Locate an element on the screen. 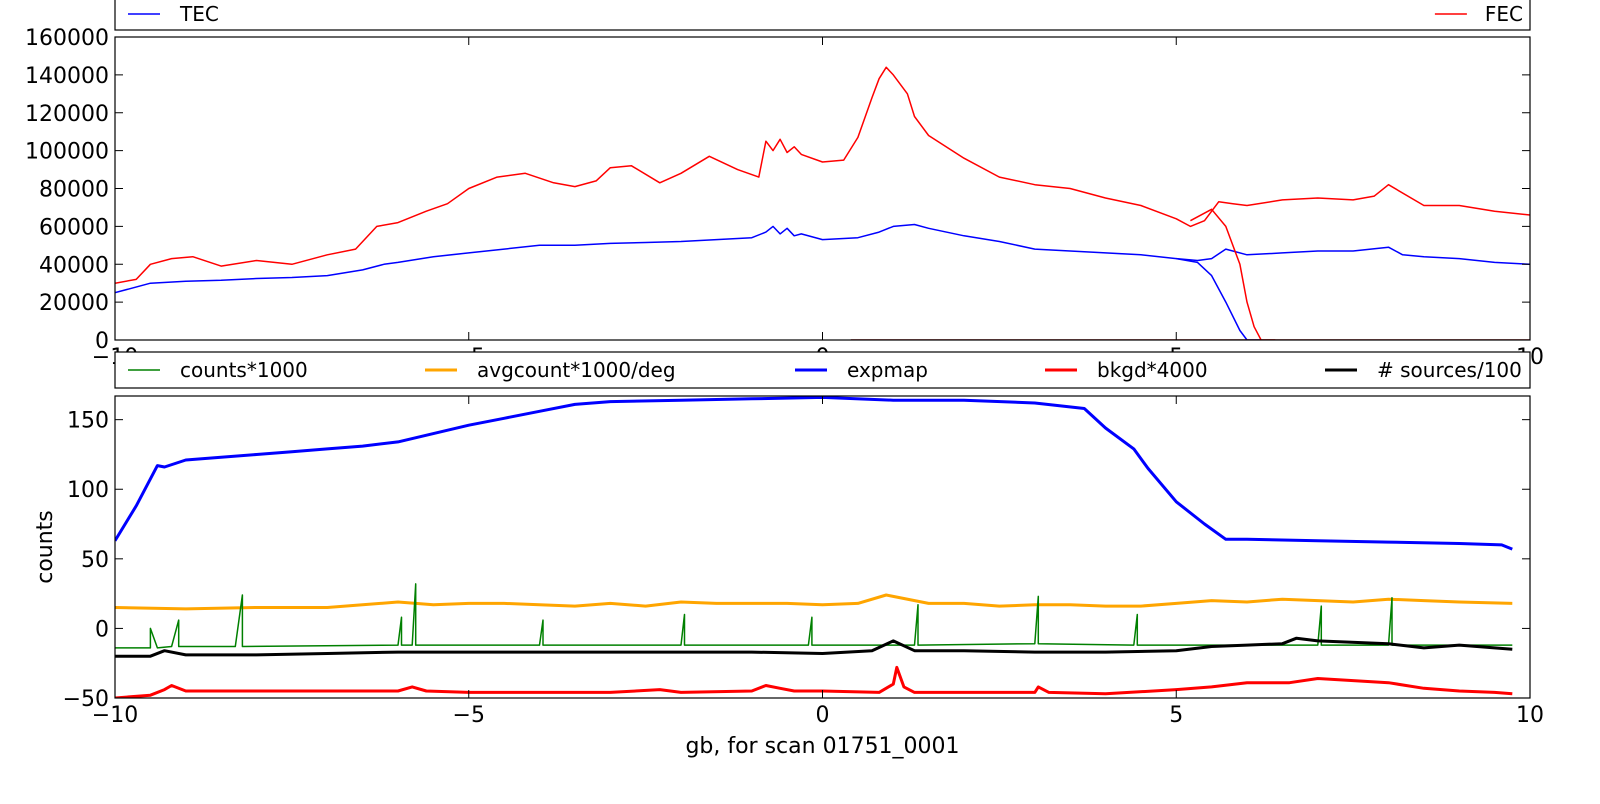 This screenshot has width=1600, height=804. series-line-tec is located at coordinates (822, 258).